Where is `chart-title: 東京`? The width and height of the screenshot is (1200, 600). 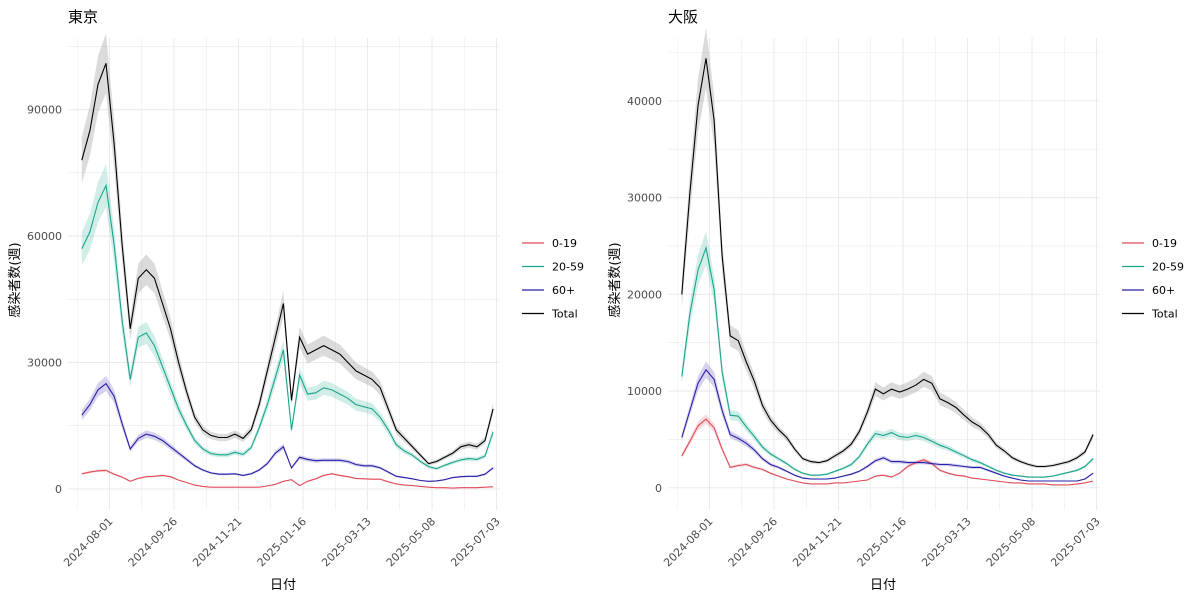
chart-title: 東京 is located at coordinates (83, 17).